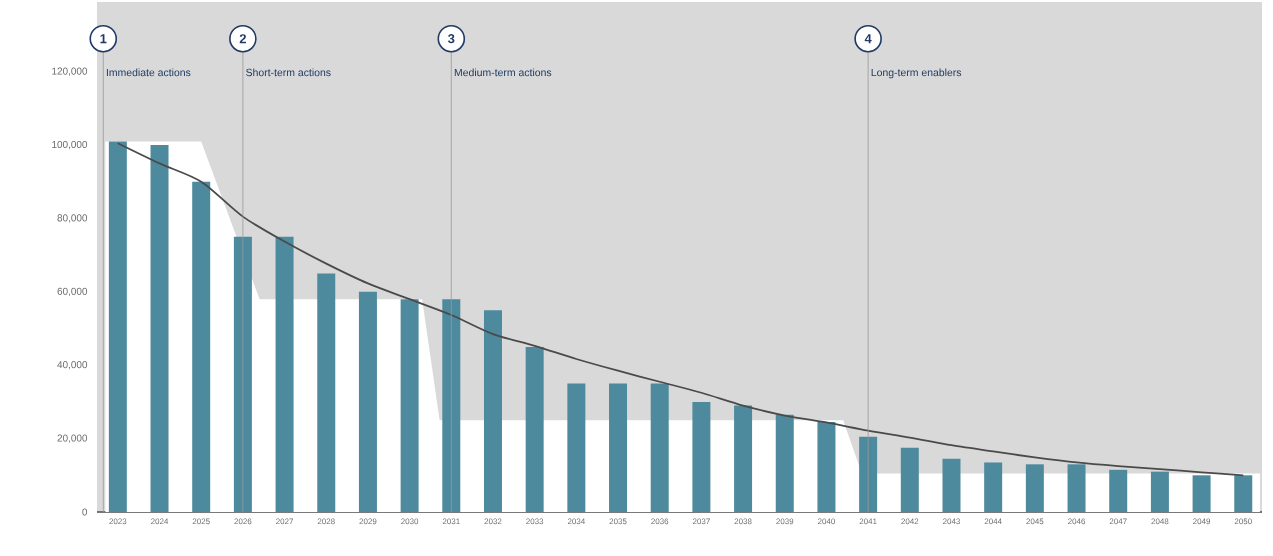 This screenshot has width=1273, height=556. Describe the element at coordinates (242, 39) in the screenshot. I see `annotation: 2` at that location.